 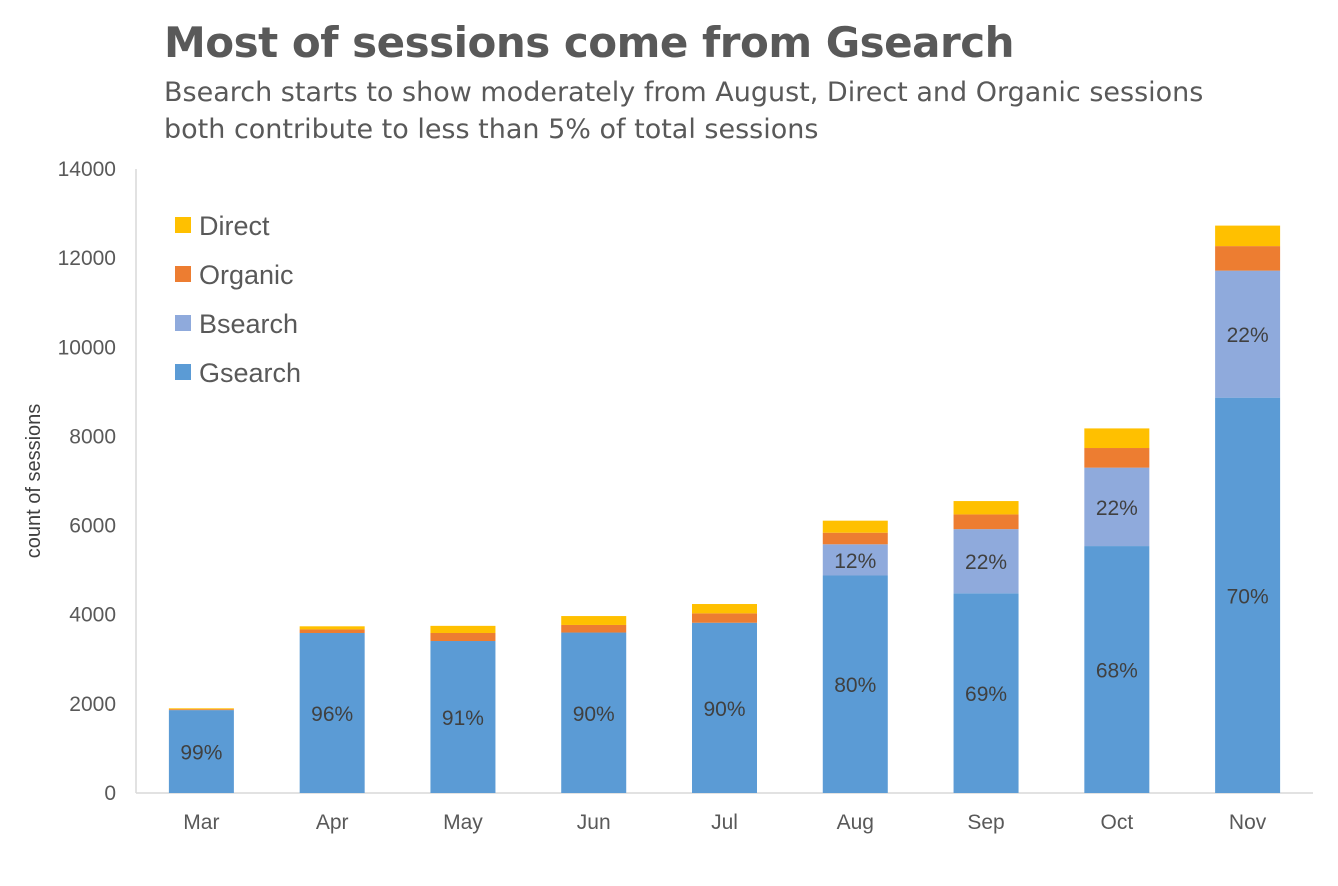 What do you see at coordinates (183, 372) in the screenshot?
I see `legend-swatch-gsearch` at bounding box center [183, 372].